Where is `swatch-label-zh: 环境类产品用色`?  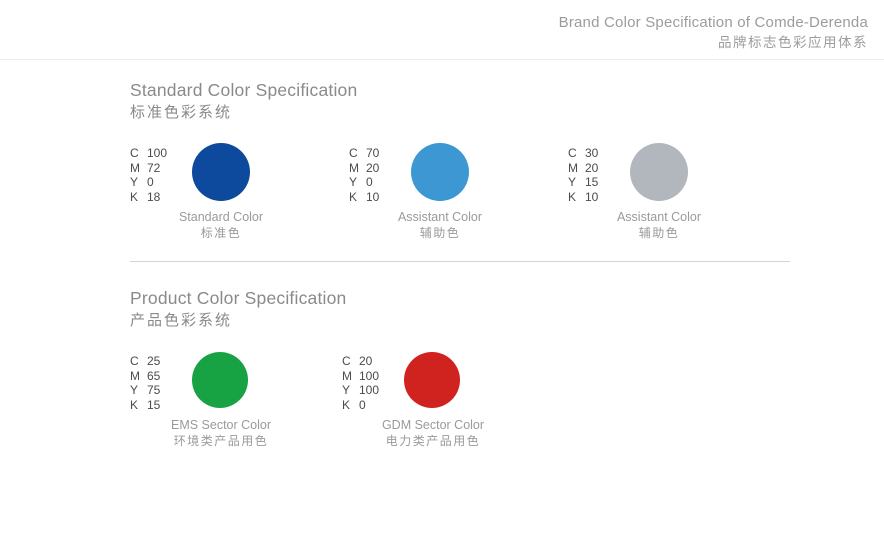
swatch-label-zh: 环境类产品用色 is located at coordinates (221, 441).